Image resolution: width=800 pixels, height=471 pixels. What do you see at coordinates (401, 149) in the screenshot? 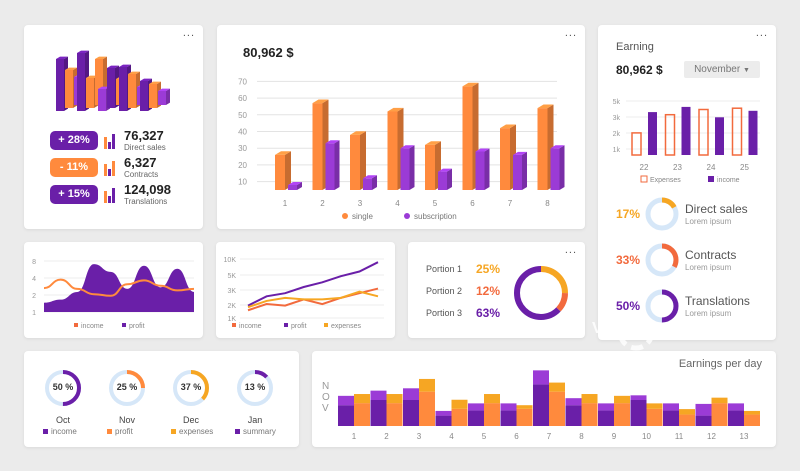
I see `main-bar-chart: 10 20 30 40 50 60 70 1 2 3 4 5 6 7 8 single subscription` at bounding box center [401, 149].